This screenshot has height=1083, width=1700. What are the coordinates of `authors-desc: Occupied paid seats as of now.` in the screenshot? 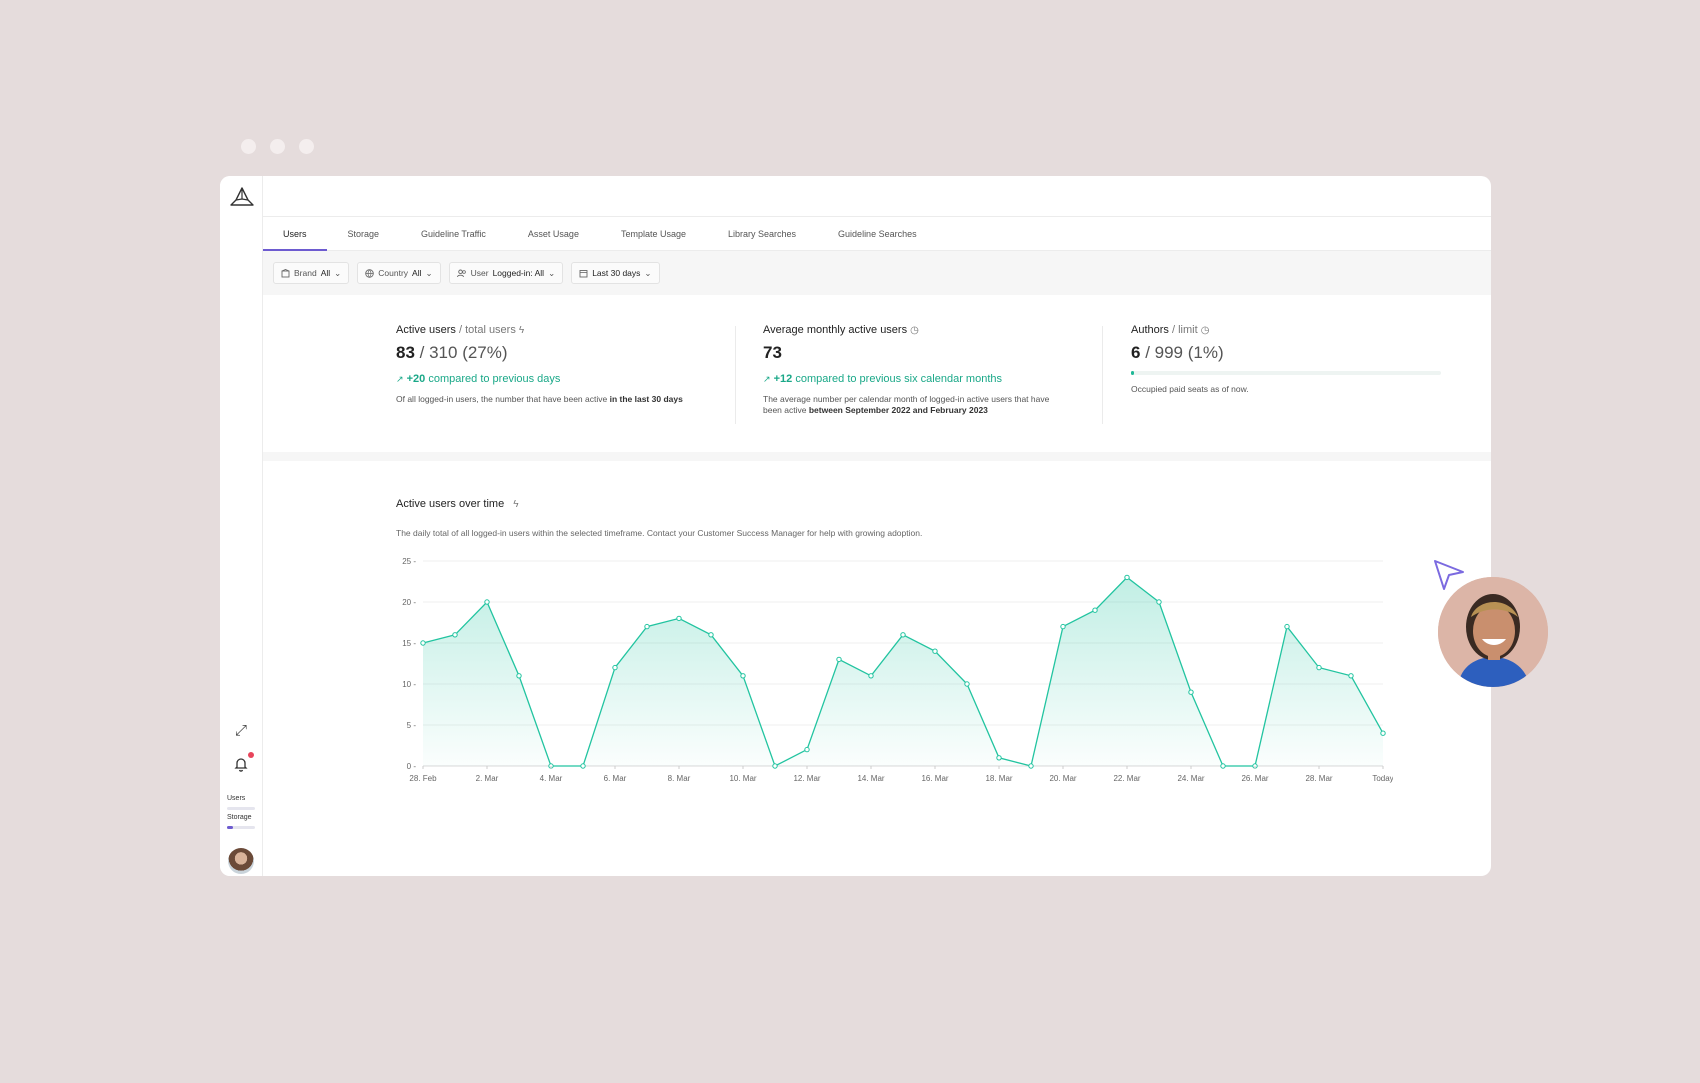 It's located at (1190, 389).